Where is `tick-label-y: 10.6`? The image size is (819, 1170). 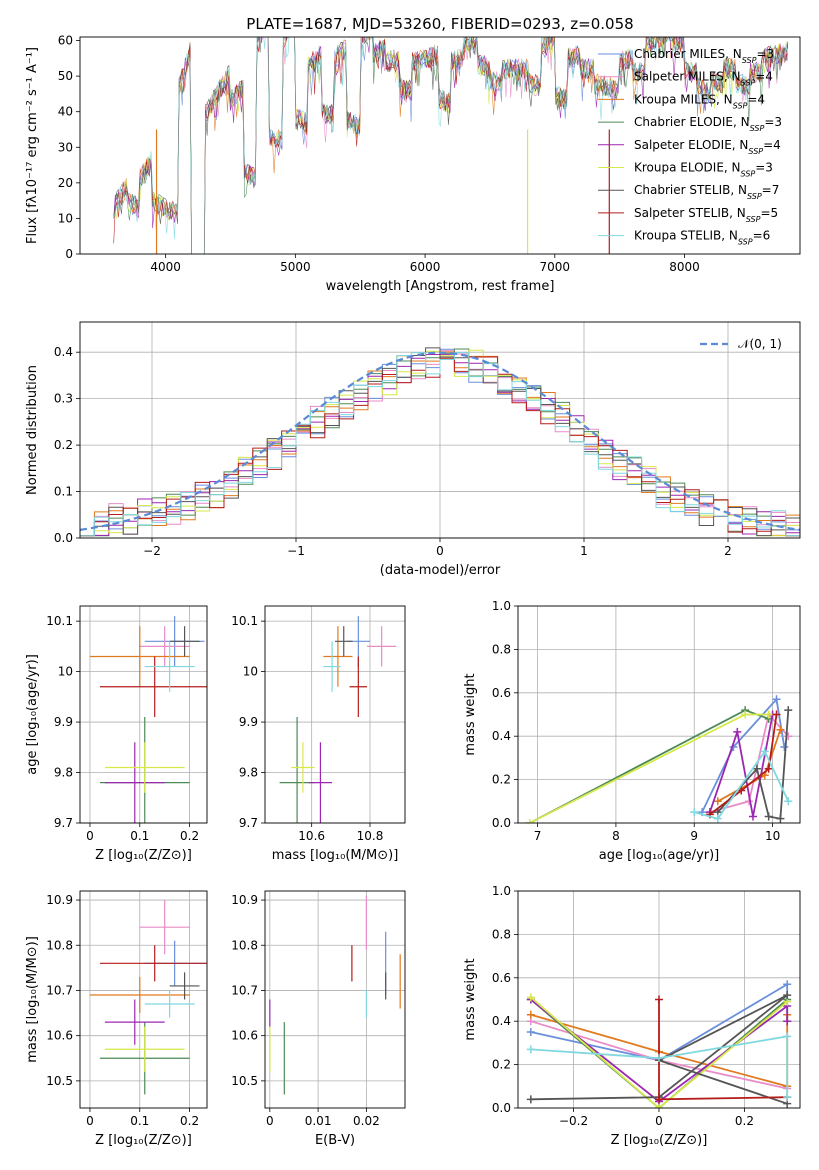
tick-label-y: 10.6 is located at coordinates (244, 1036).